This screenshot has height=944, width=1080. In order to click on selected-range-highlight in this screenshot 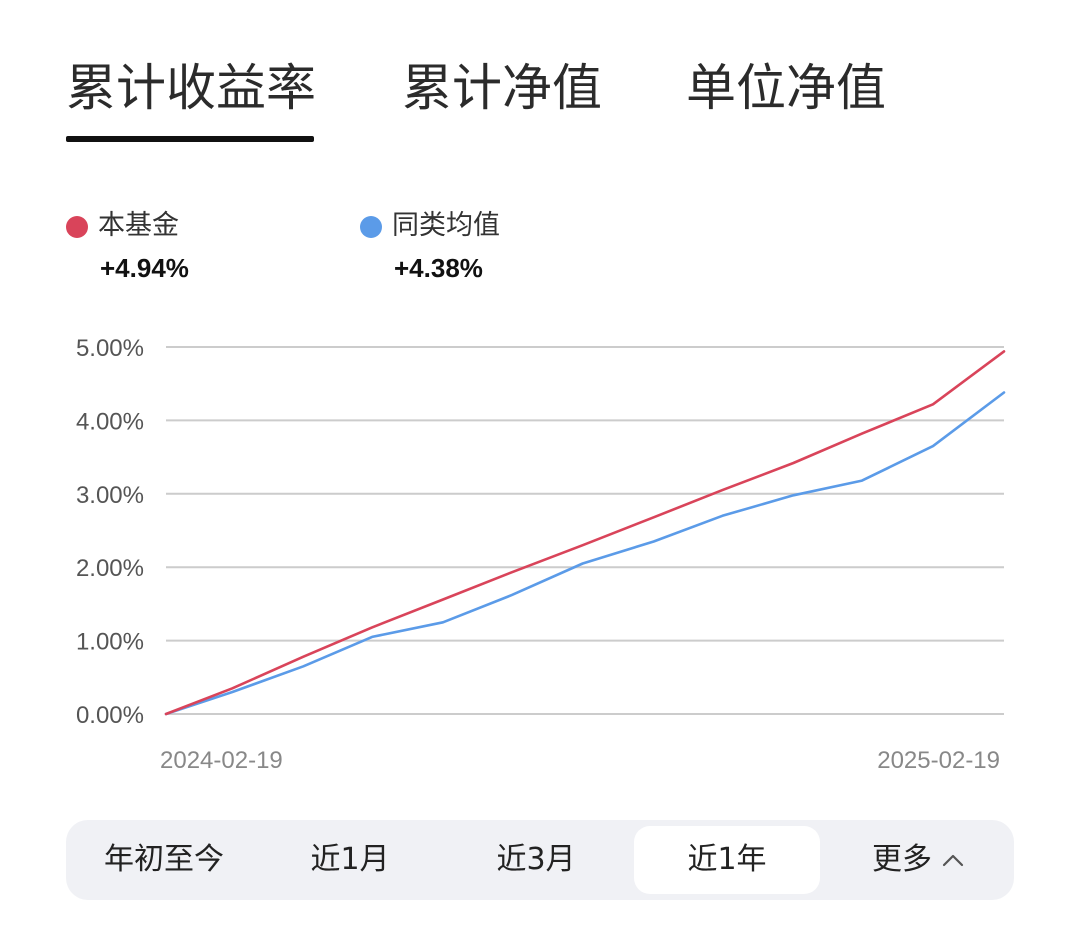, I will do `click(727, 860)`.